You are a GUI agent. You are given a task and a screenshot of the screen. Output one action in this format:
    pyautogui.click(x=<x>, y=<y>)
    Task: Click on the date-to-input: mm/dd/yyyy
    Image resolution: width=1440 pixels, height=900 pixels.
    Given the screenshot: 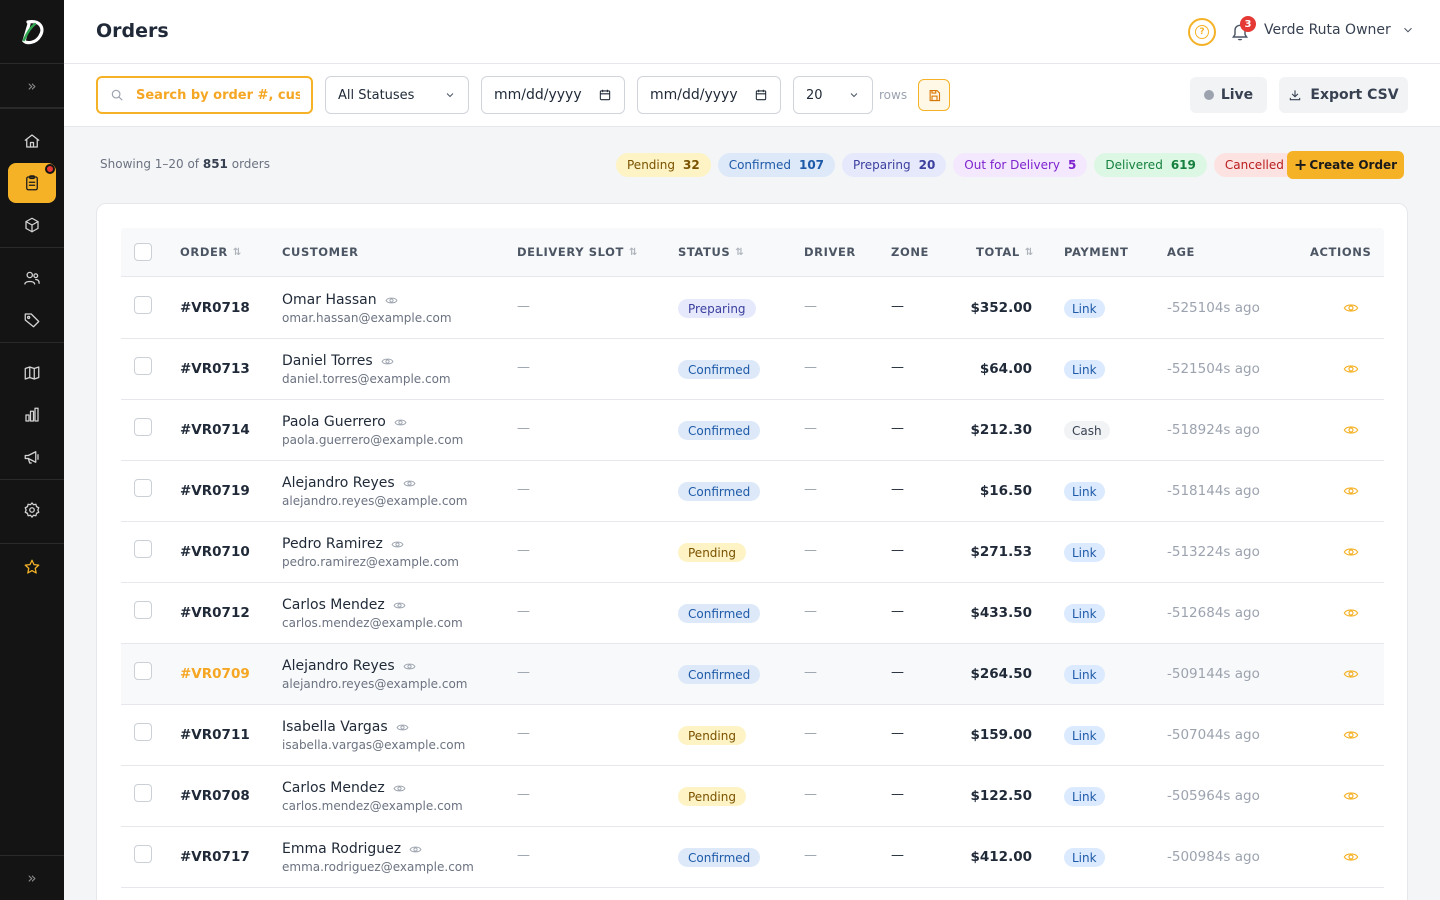 What is the action you would take?
    pyautogui.click(x=709, y=95)
    